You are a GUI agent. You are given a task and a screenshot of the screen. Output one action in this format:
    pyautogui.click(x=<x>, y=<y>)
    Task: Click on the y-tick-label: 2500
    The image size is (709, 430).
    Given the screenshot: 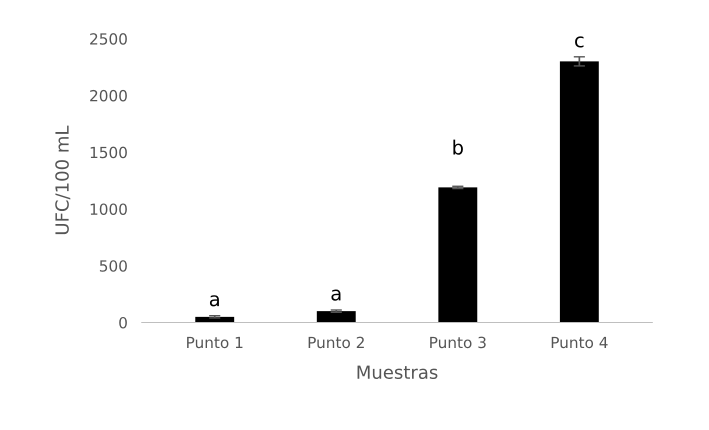 What is the action you would take?
    pyautogui.click(x=108, y=39)
    